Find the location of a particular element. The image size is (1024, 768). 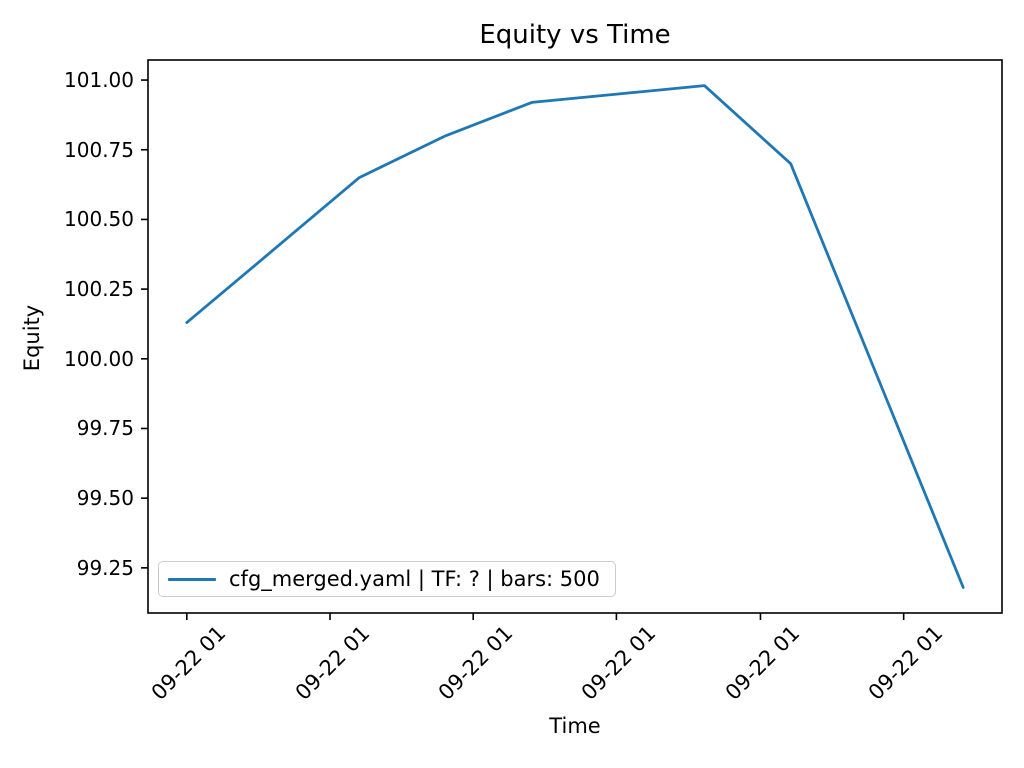

y-tick-label: 99.75 is located at coordinates (105, 428).